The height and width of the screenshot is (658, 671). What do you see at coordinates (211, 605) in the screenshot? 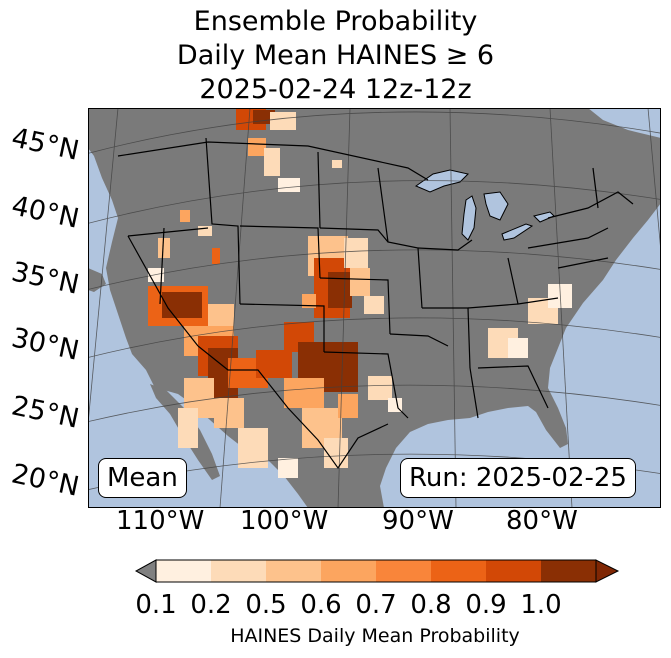
I see `colorbar-tick-label: 0.2` at bounding box center [211, 605].